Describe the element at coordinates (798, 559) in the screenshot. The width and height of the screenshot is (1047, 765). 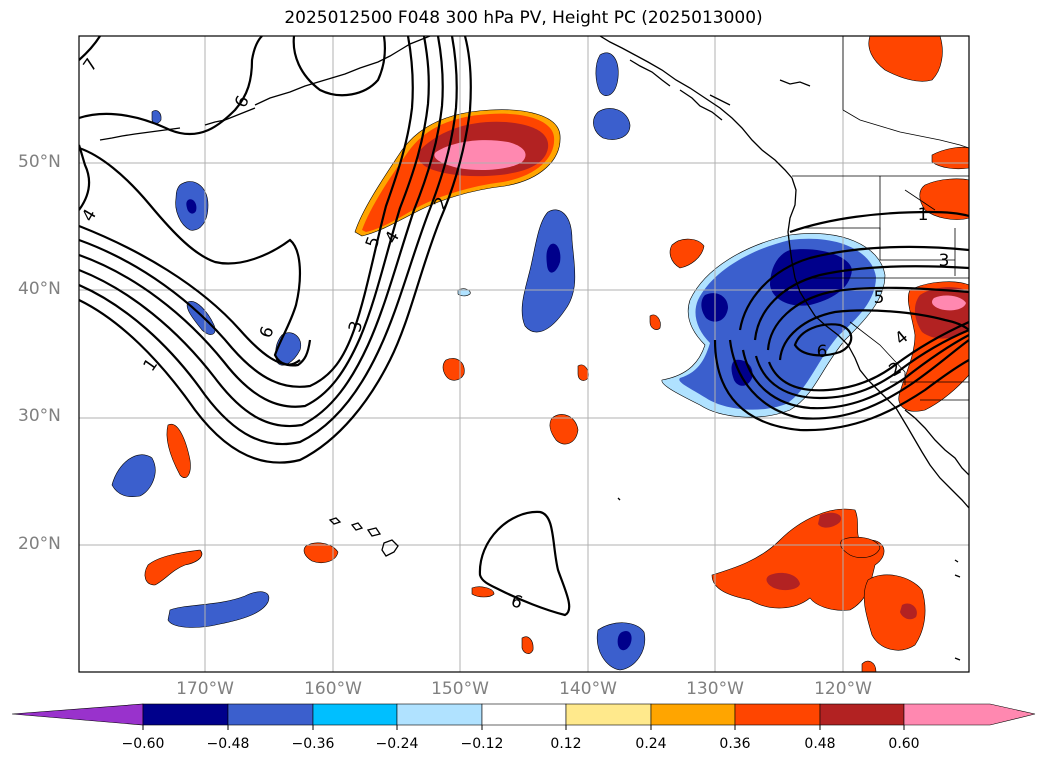
I see `positive-blob-south-east` at that location.